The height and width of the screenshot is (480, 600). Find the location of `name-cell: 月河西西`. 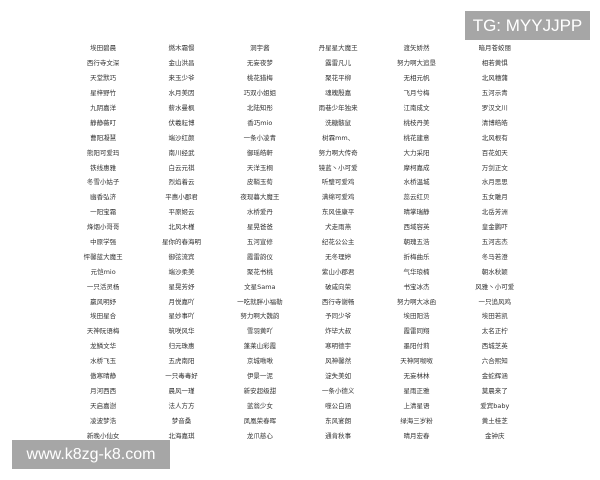

name-cell: 月河西西 is located at coordinates (103, 390).